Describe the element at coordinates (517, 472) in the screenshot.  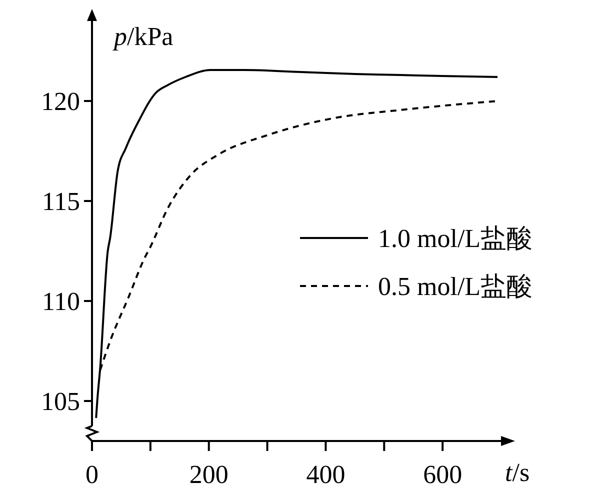
I see `x-axis-title: t/s` at that location.